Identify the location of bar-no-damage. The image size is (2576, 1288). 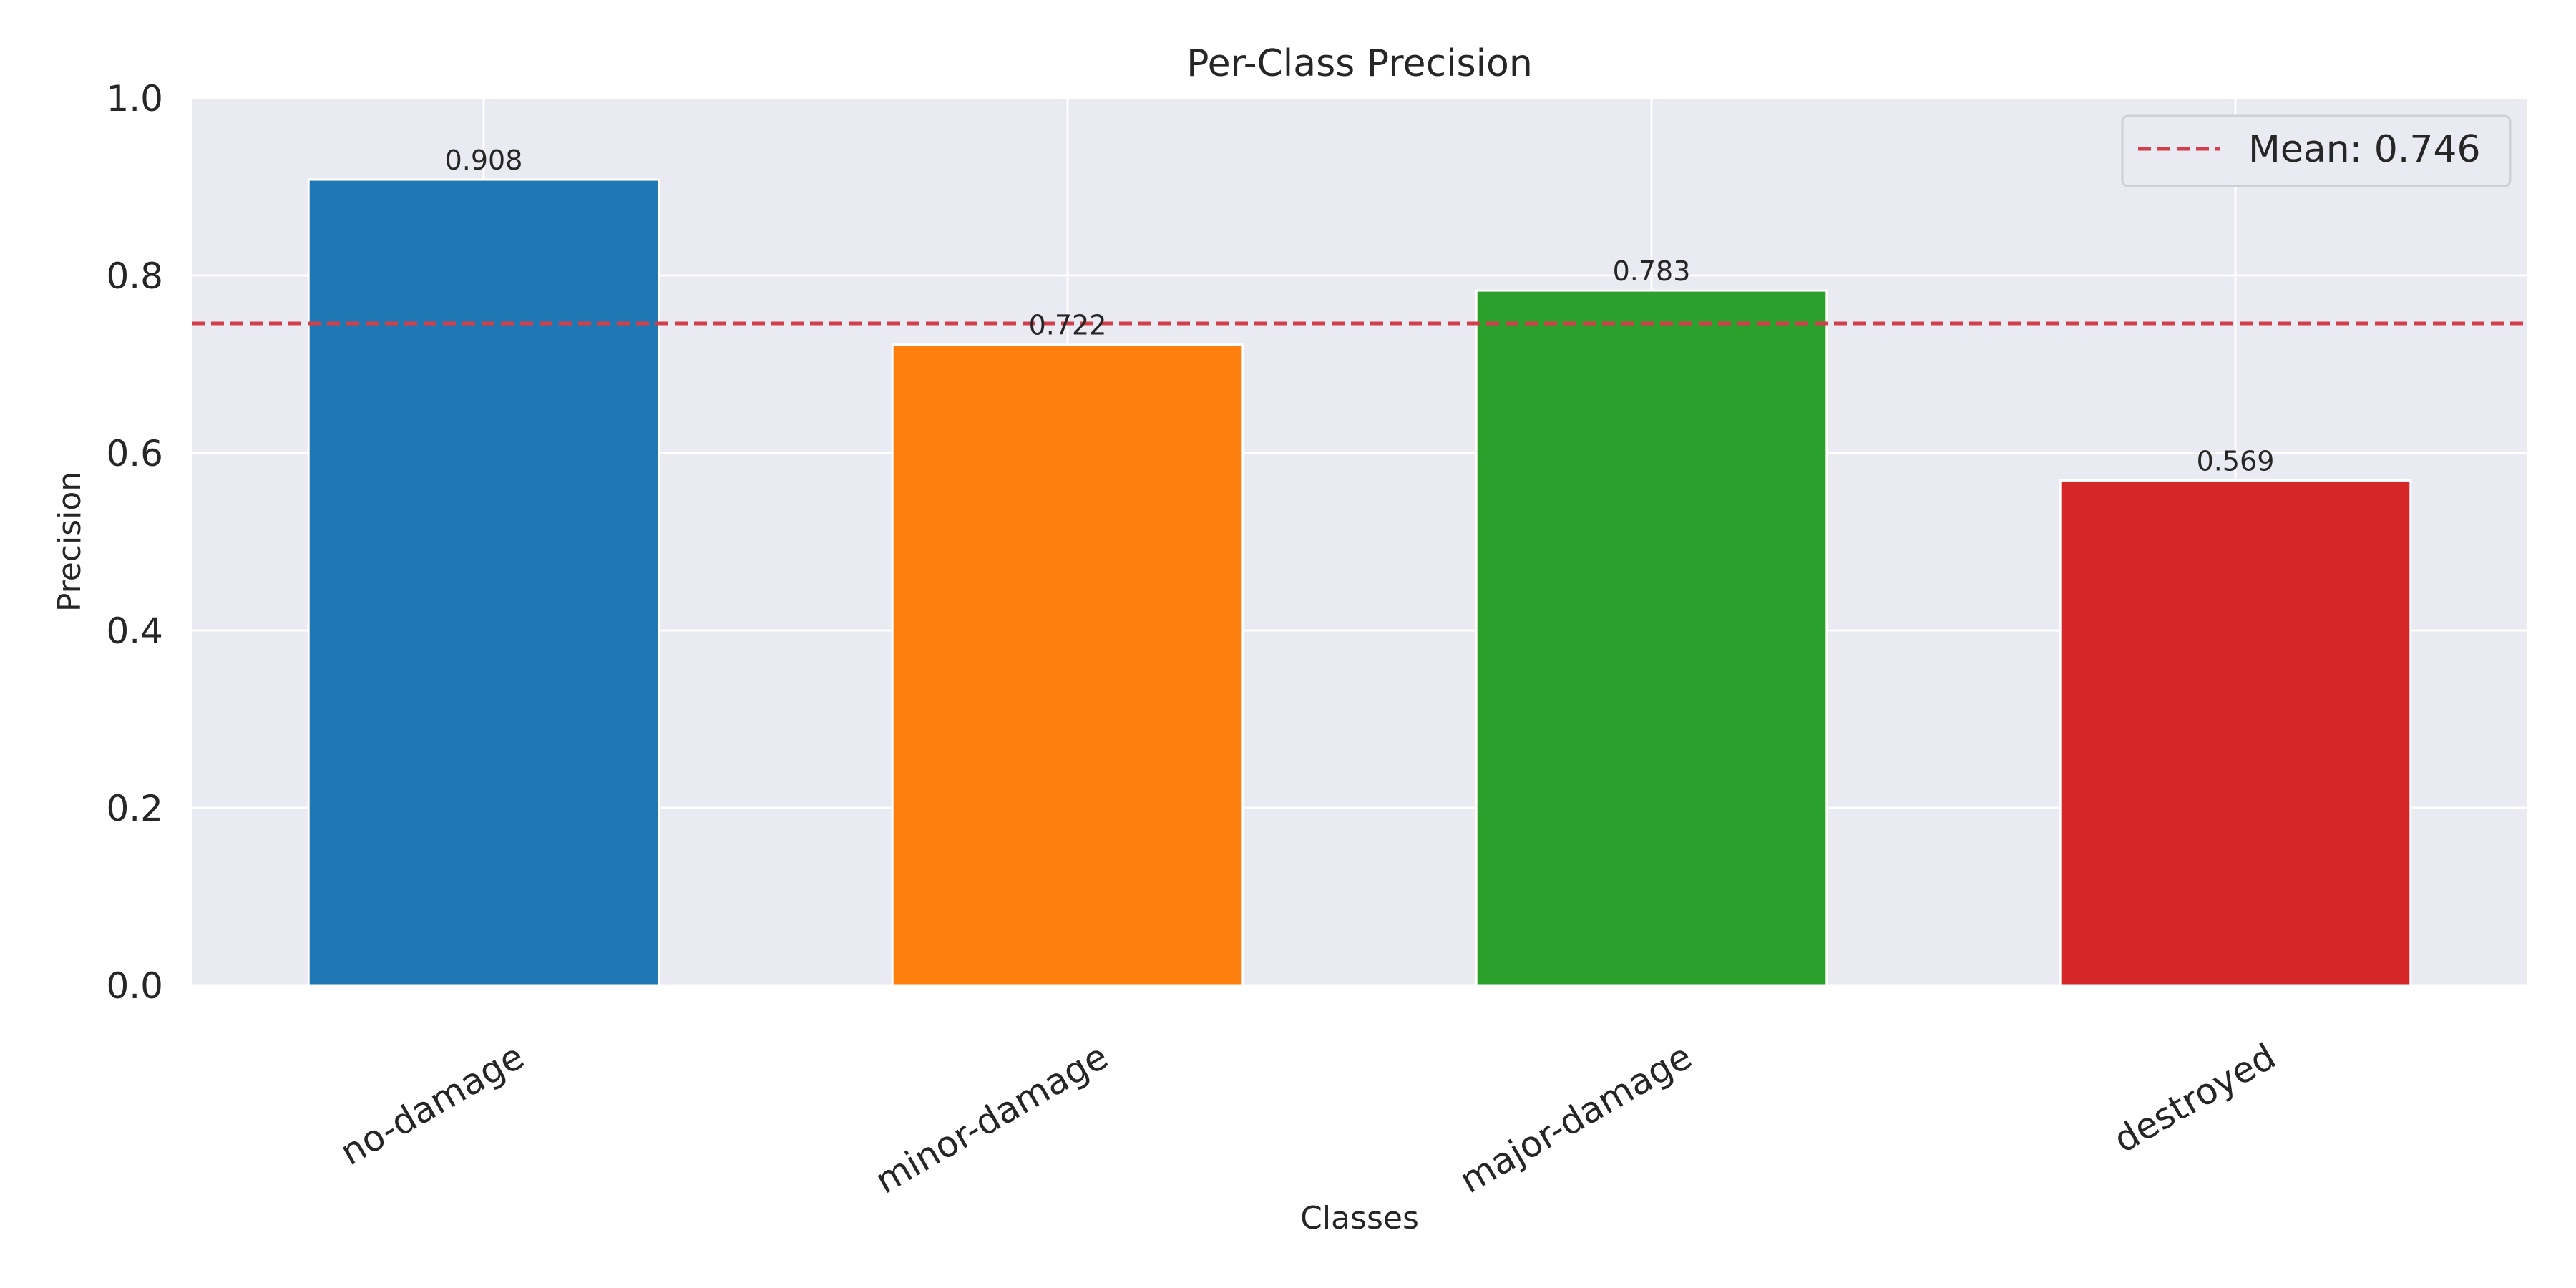
(483, 582).